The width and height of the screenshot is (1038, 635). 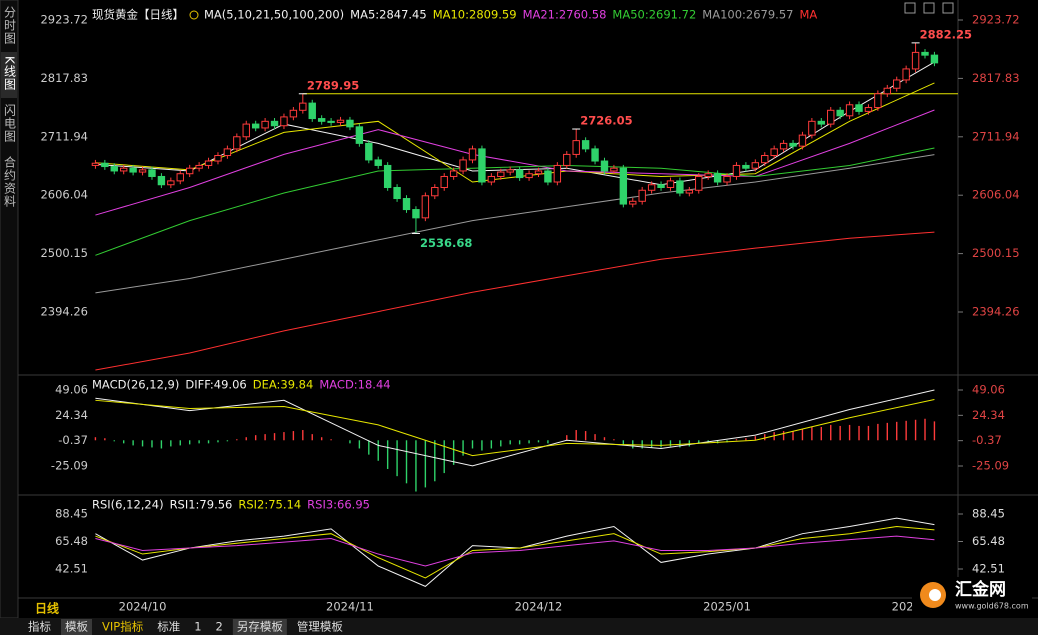 I want to click on legend-entry: RSI2:75.14, so click(x=269, y=505).